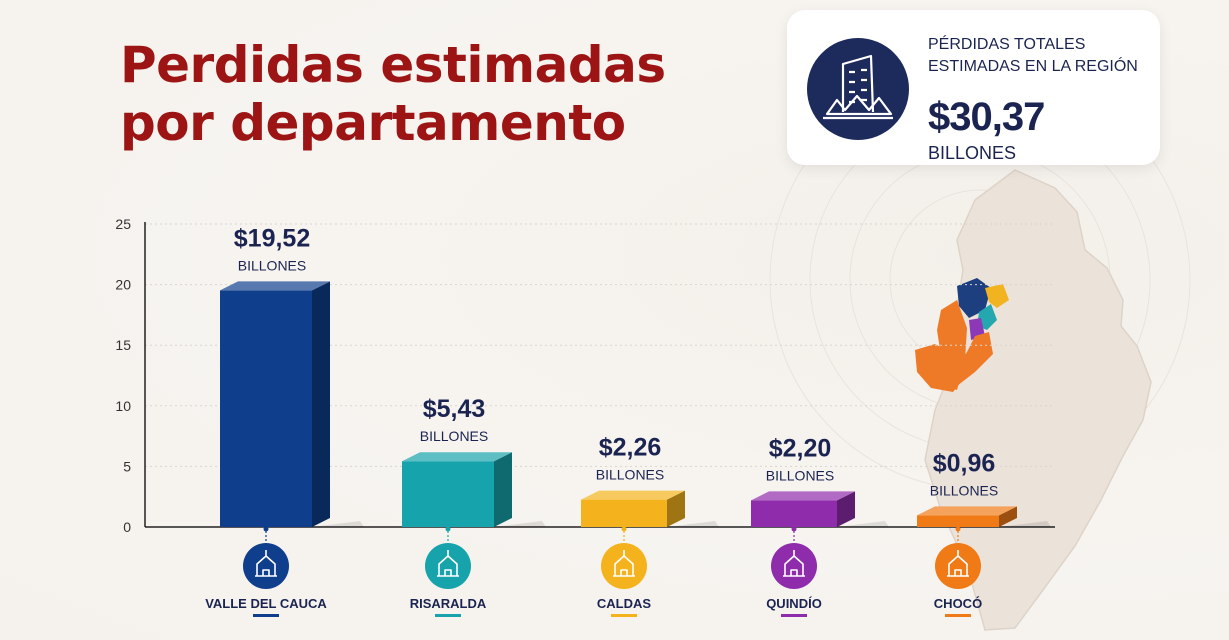 Image resolution: width=1229 pixels, height=640 pixels. Describe the element at coordinates (986, 117) in the screenshot. I see `summary-value: $30,37` at that location.